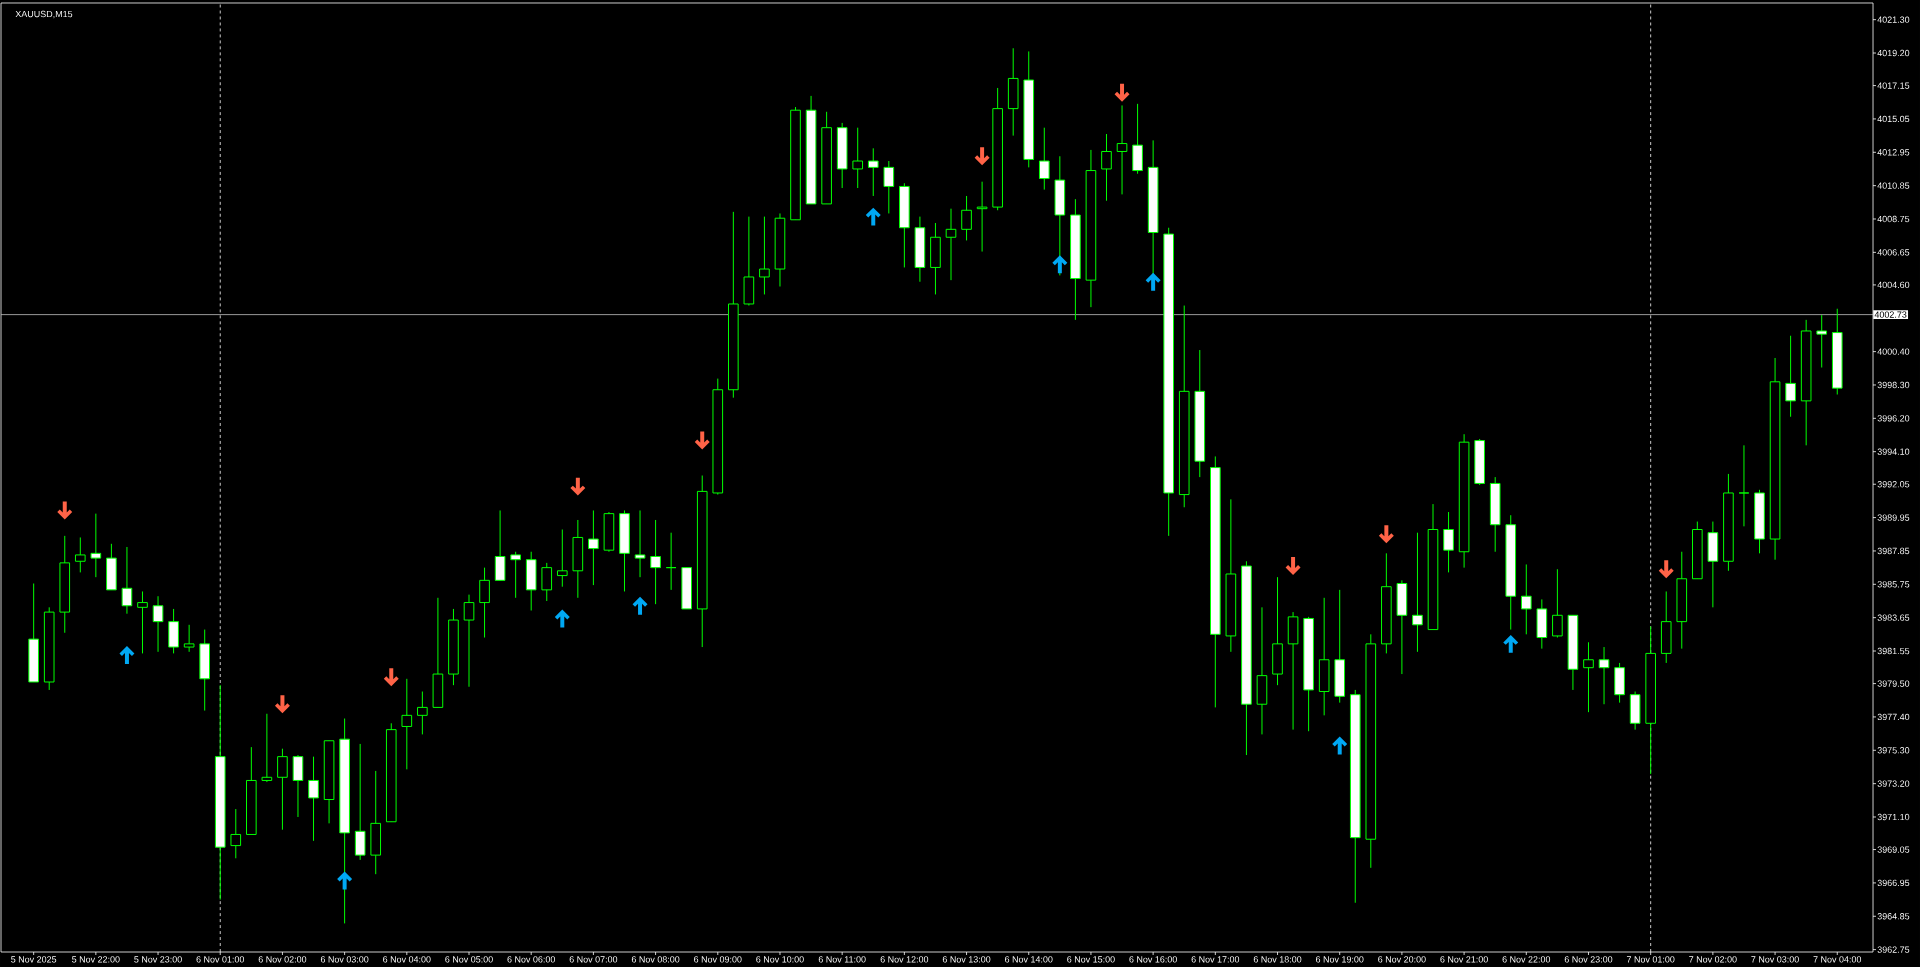  What do you see at coordinates (1893, 949) in the screenshot?
I see `y-tick-label: 3962.75` at bounding box center [1893, 949].